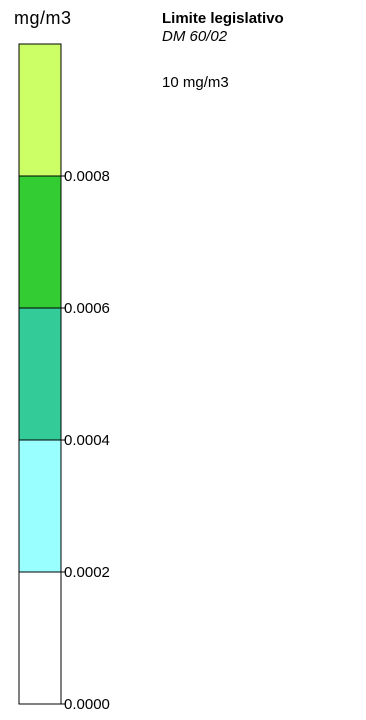 This screenshot has height=720, width=366. What do you see at coordinates (87, 704) in the screenshot?
I see `legend-tick-label: 0.0000` at bounding box center [87, 704].